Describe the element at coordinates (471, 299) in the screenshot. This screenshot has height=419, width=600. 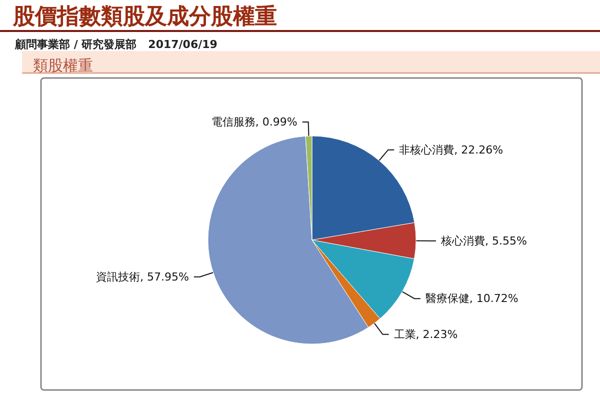
I see `slice-label: 醫療保健, 10.72%` at that location.